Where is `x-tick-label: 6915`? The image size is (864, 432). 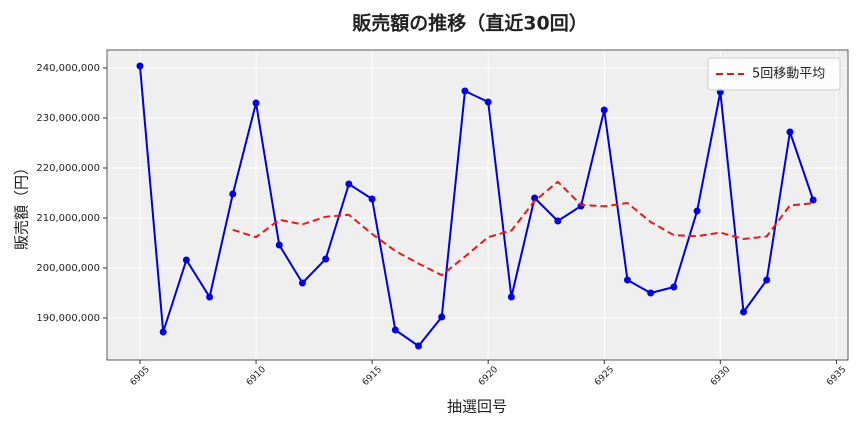
x-tick-label: 6915 is located at coordinates (372, 376).